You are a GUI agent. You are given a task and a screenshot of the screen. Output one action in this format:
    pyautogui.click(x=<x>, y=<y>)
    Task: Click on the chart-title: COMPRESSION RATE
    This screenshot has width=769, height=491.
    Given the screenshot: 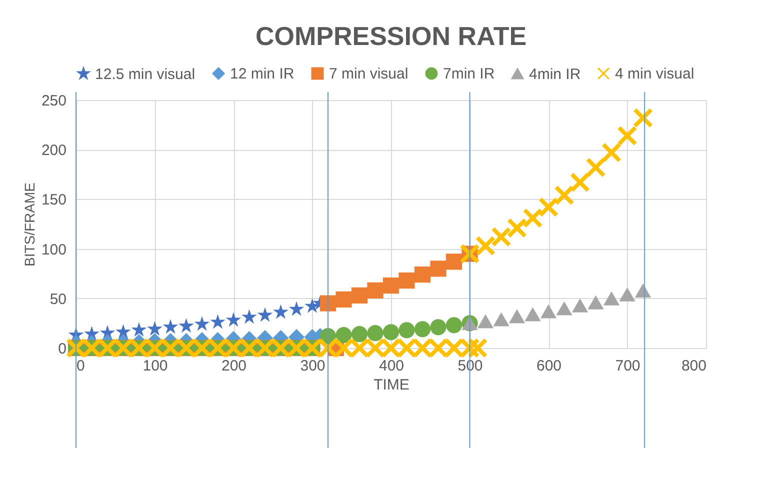 What is the action you would take?
    pyautogui.click(x=391, y=36)
    